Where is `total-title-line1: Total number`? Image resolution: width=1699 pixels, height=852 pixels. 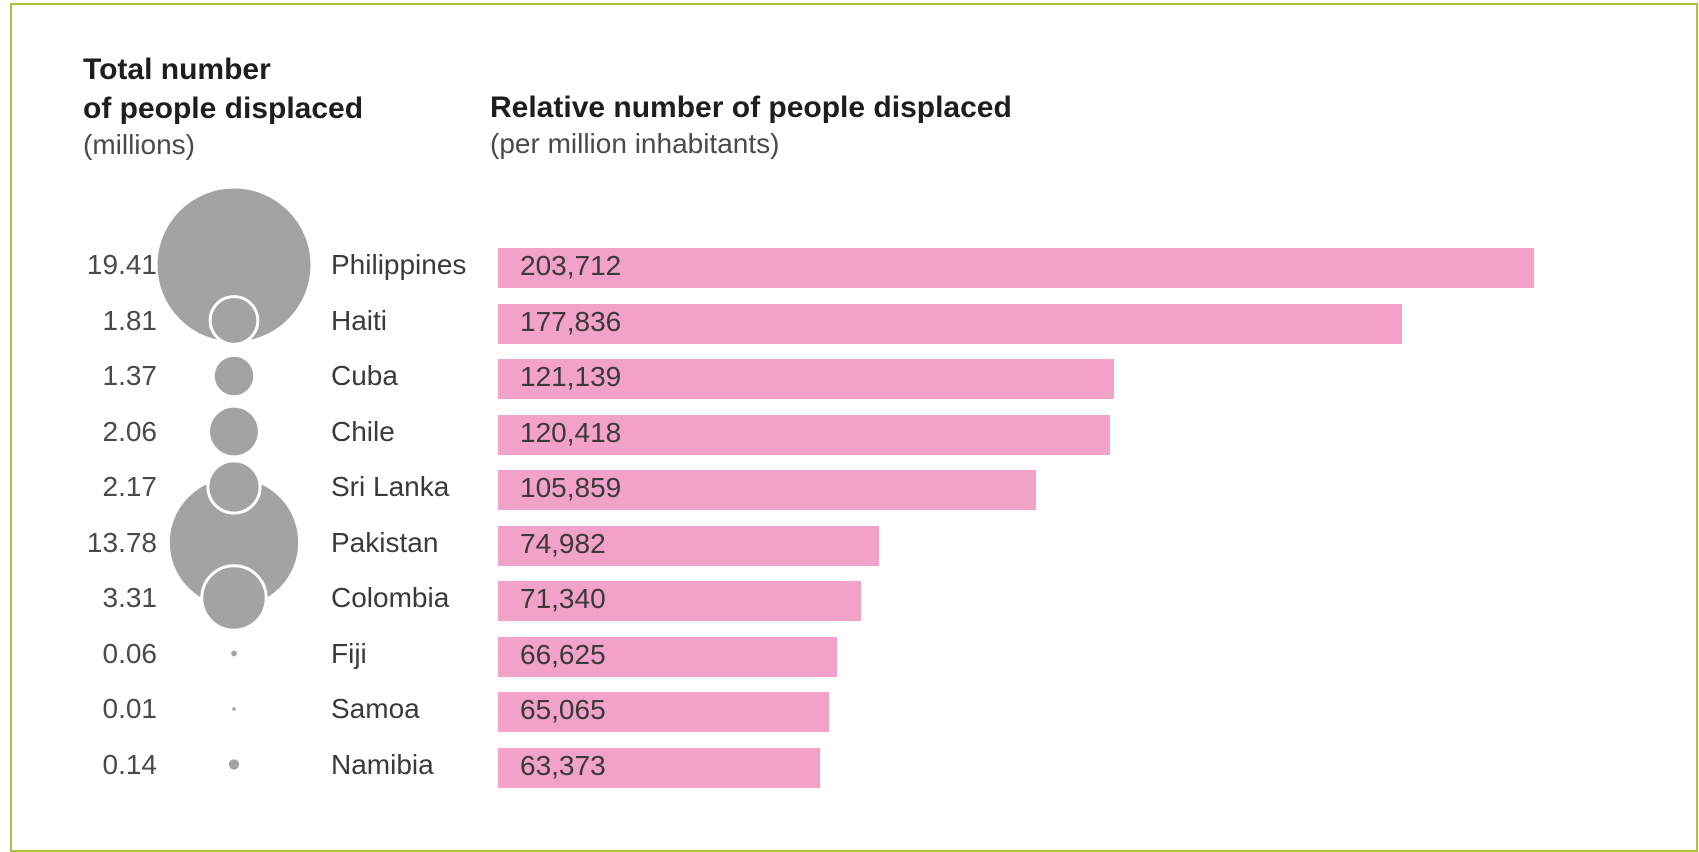
total-title-line1: Total number is located at coordinates (177, 69).